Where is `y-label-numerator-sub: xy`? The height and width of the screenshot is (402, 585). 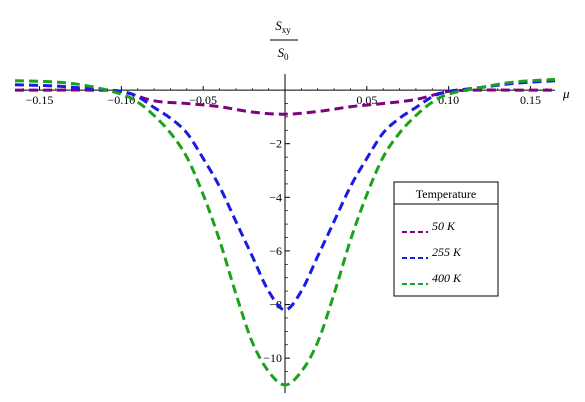 y-label-numerator-sub: xy is located at coordinates (287, 30).